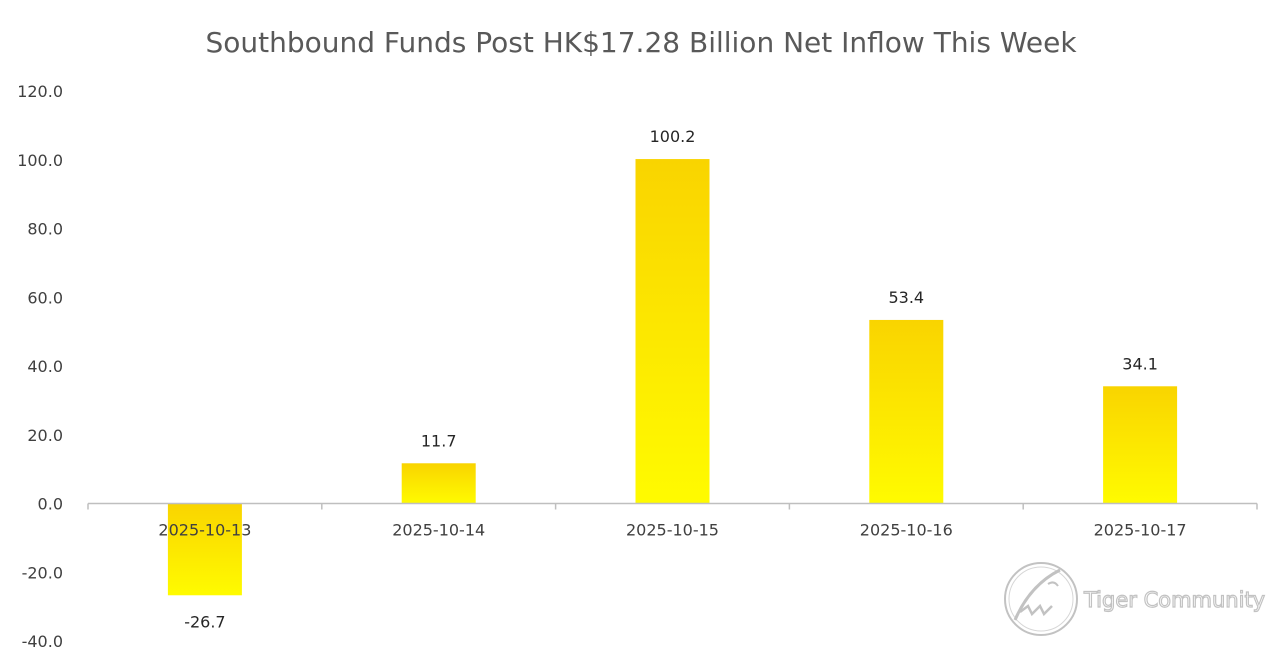  What do you see at coordinates (906, 530) in the screenshot?
I see `x-category-label: 2025-10-16` at bounding box center [906, 530].